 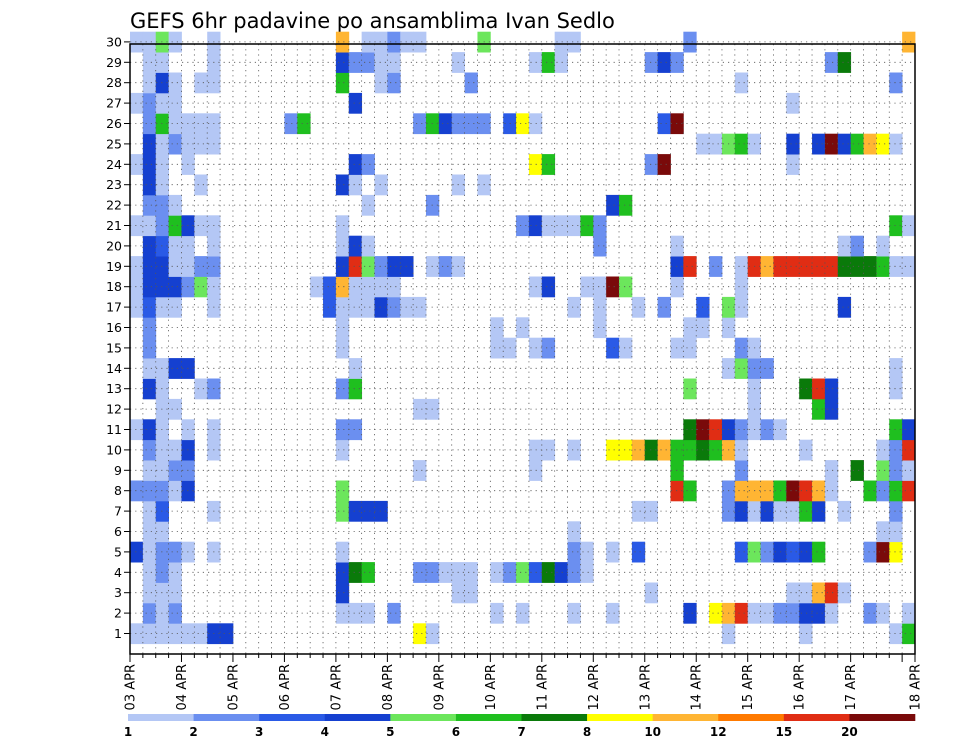 I want to click on y-tick-label: 22, so click(x=114, y=205).